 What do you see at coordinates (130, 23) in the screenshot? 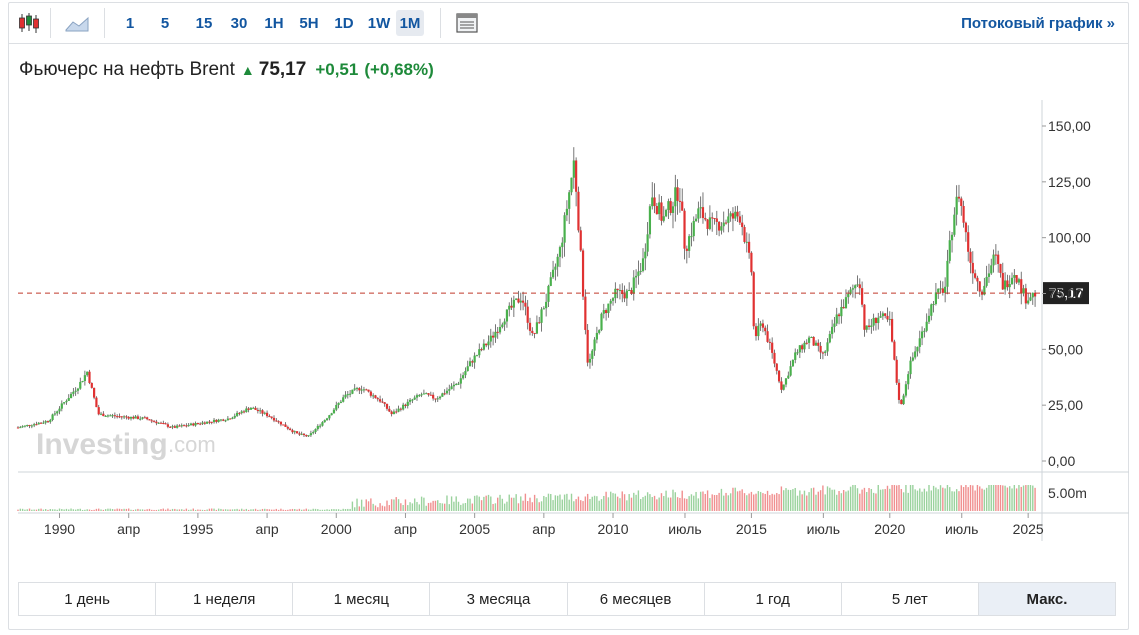
I see `interval-button-1: 1` at bounding box center [130, 23].